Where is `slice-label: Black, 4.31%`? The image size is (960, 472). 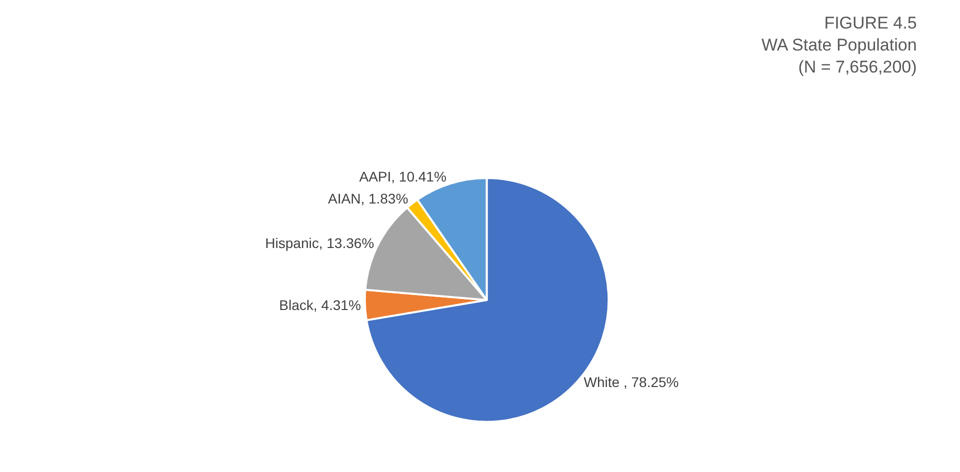
slice-label: Black, 4.31% is located at coordinates (320, 305).